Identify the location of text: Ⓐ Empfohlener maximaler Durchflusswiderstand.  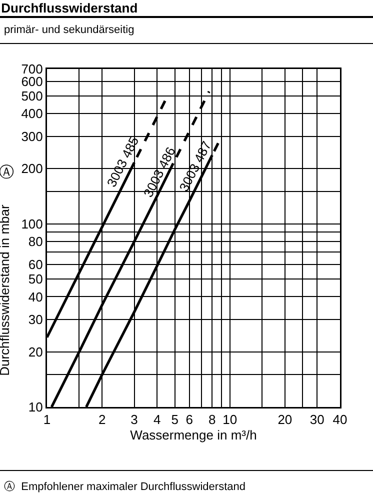
(125, 486).